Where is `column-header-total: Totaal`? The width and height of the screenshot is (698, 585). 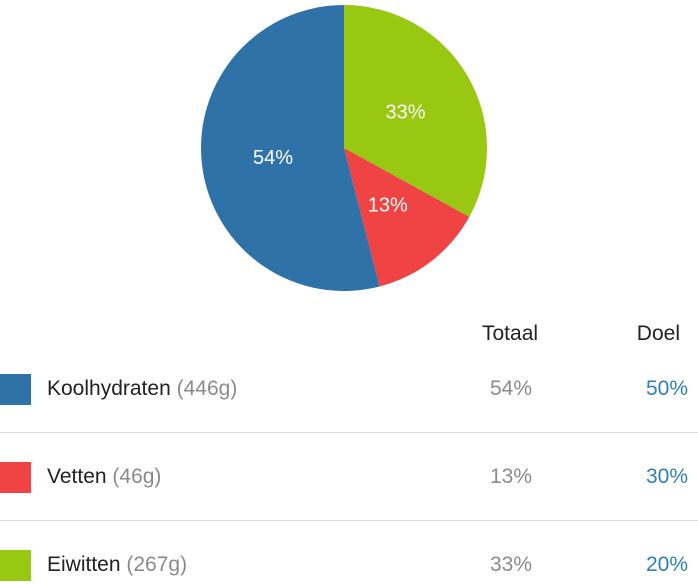
column-header-total: Totaal is located at coordinates (510, 333).